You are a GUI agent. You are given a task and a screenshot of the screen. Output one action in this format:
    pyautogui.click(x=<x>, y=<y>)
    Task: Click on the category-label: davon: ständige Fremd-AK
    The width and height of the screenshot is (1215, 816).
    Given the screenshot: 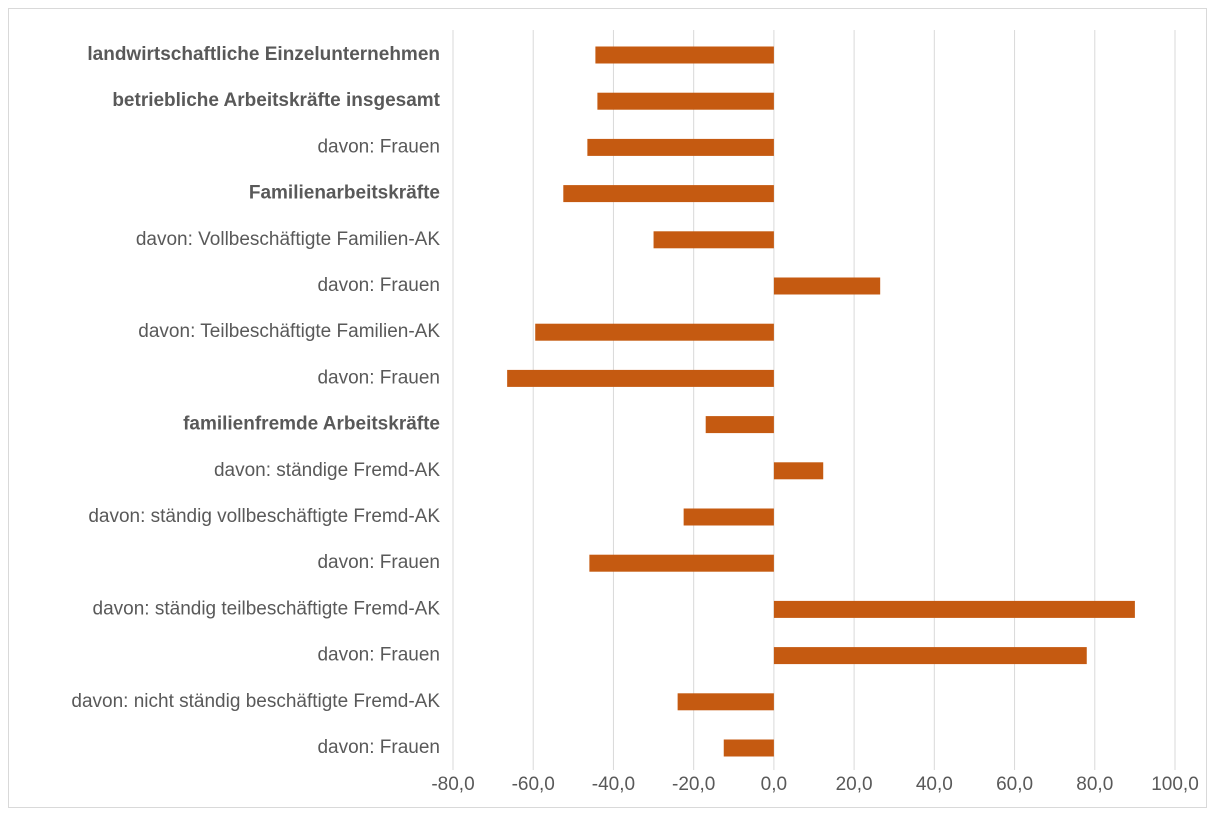 What is the action you would take?
    pyautogui.click(x=327, y=470)
    